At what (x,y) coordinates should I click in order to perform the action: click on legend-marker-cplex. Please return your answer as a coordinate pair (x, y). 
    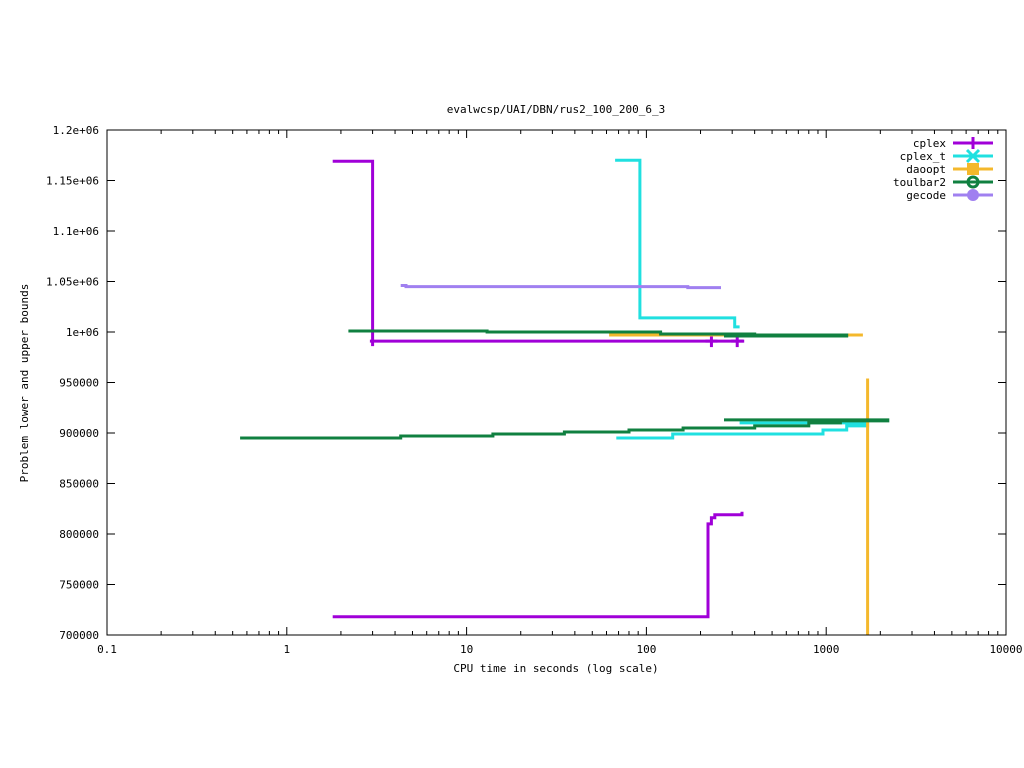
    Looking at the image, I should click on (973, 143).